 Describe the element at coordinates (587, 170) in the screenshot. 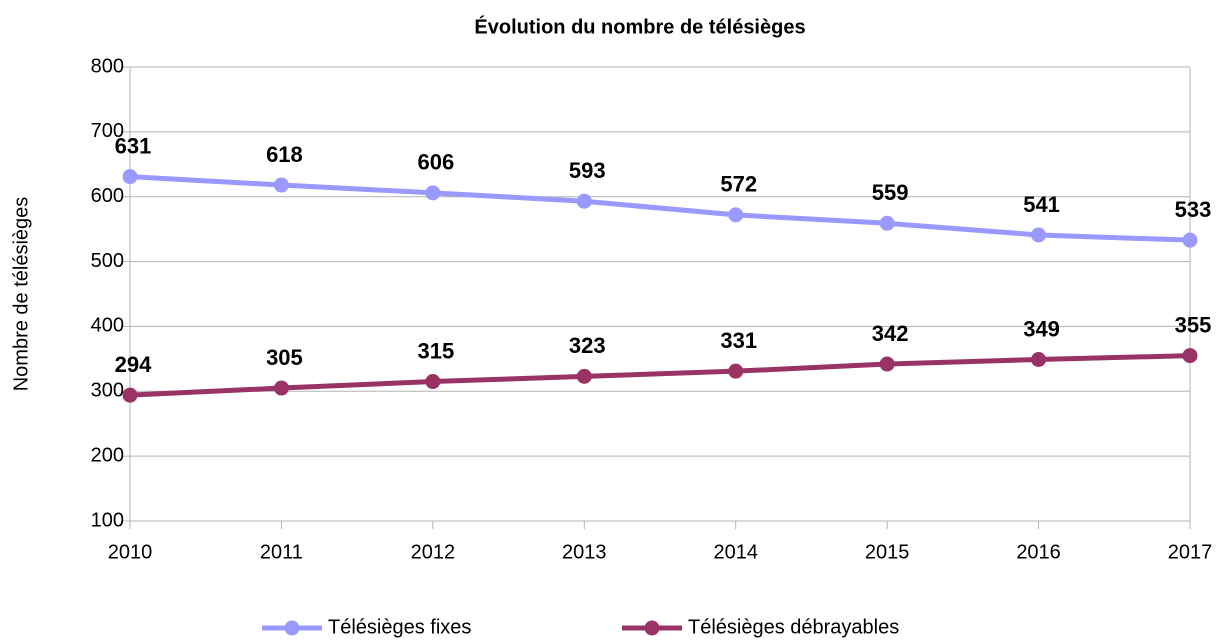

I see `value-label: 593` at that location.